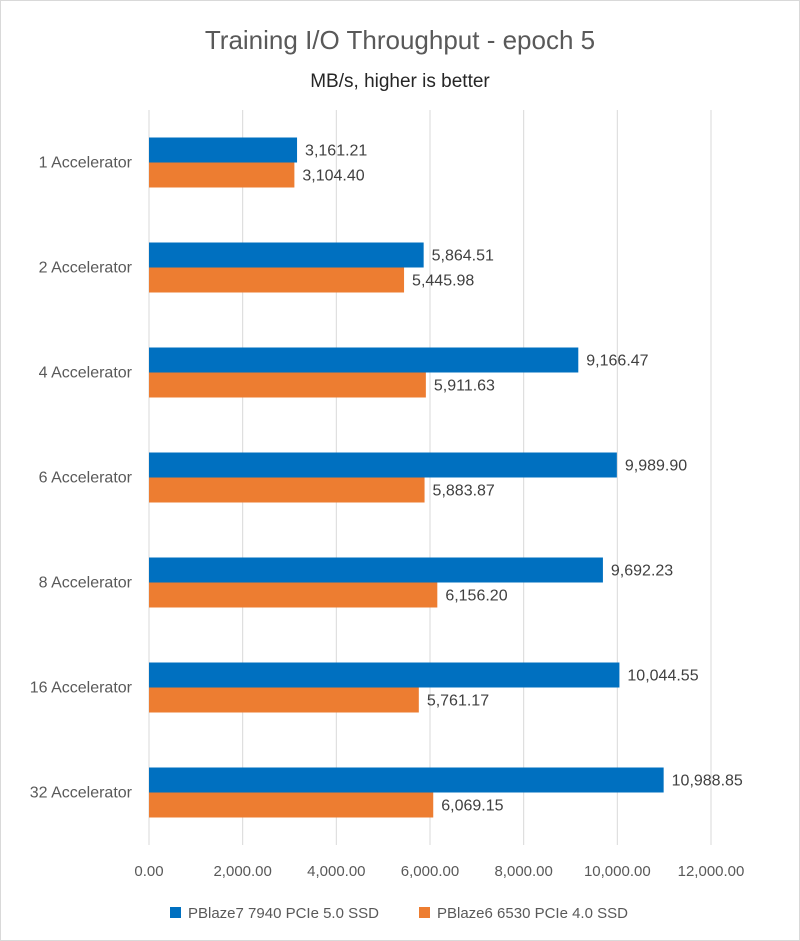  Describe the element at coordinates (617, 871) in the screenshot. I see `x-tick-label: 10,000.00` at that location.